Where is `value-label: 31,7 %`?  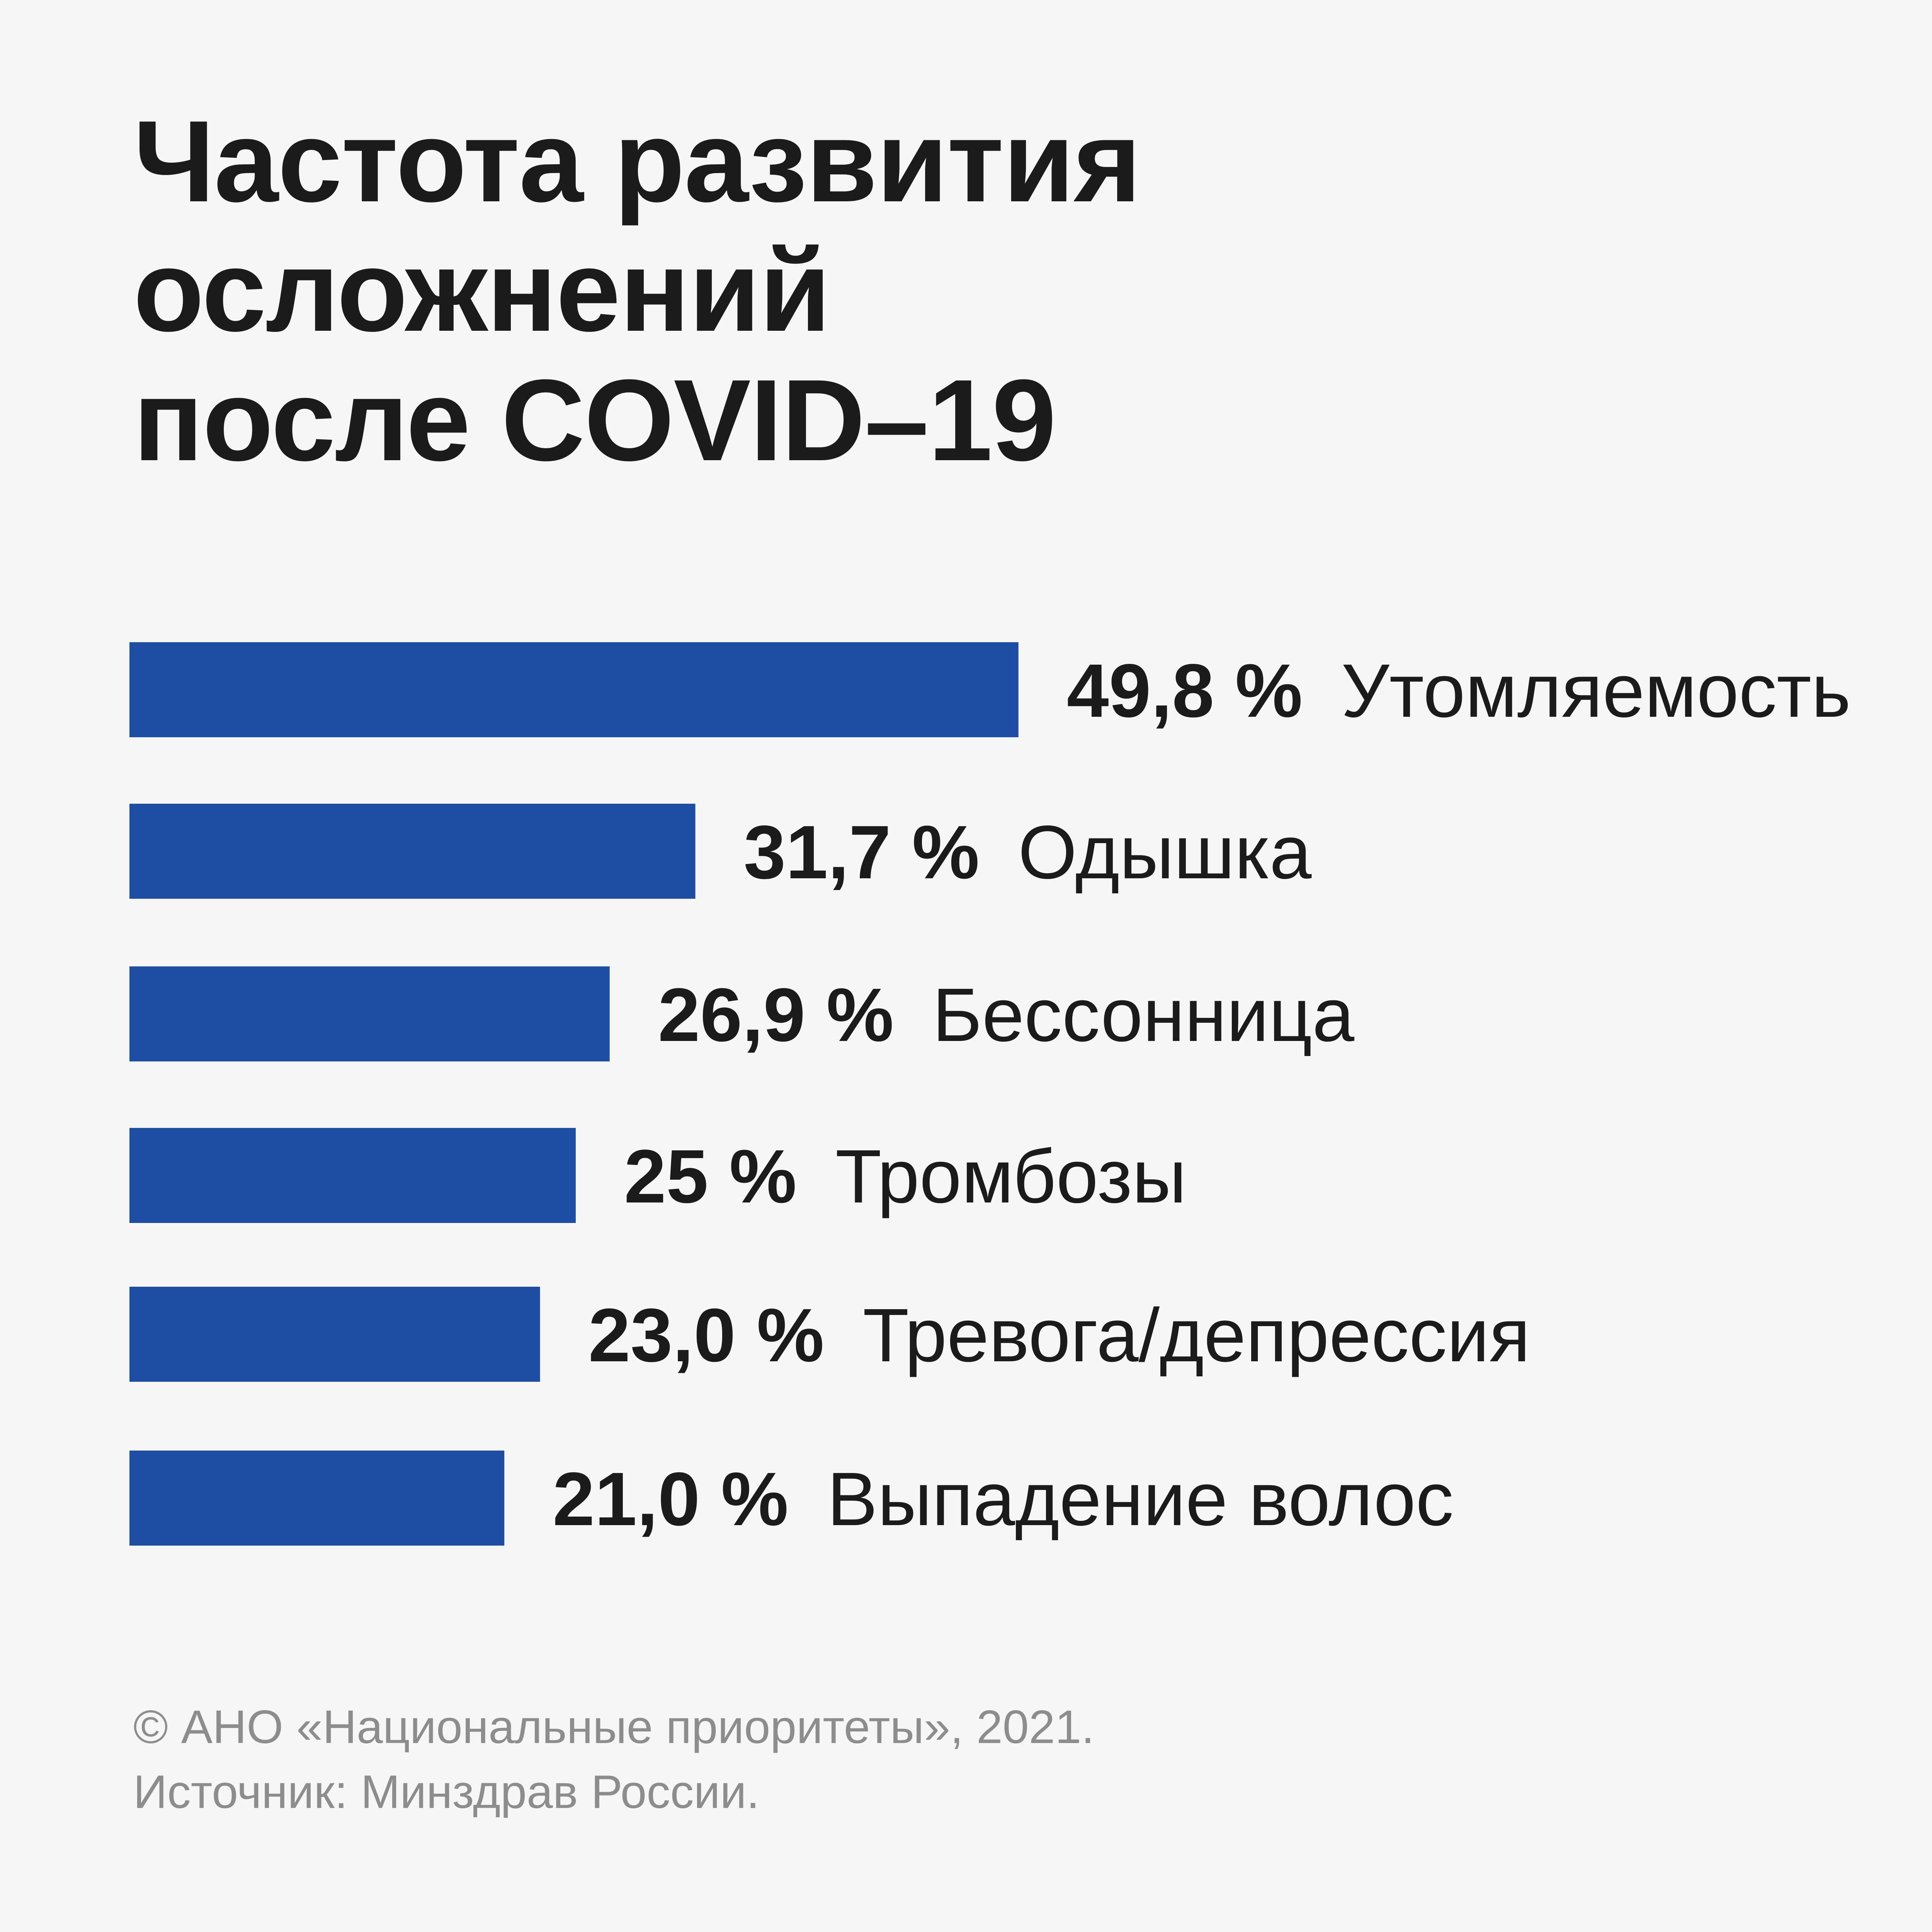
value-label: 31,7 % is located at coordinates (862, 852).